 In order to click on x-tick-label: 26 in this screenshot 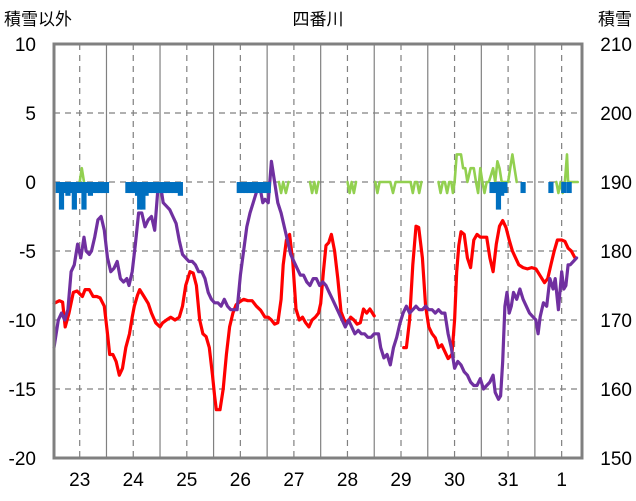, I will do `click(240, 480)`.